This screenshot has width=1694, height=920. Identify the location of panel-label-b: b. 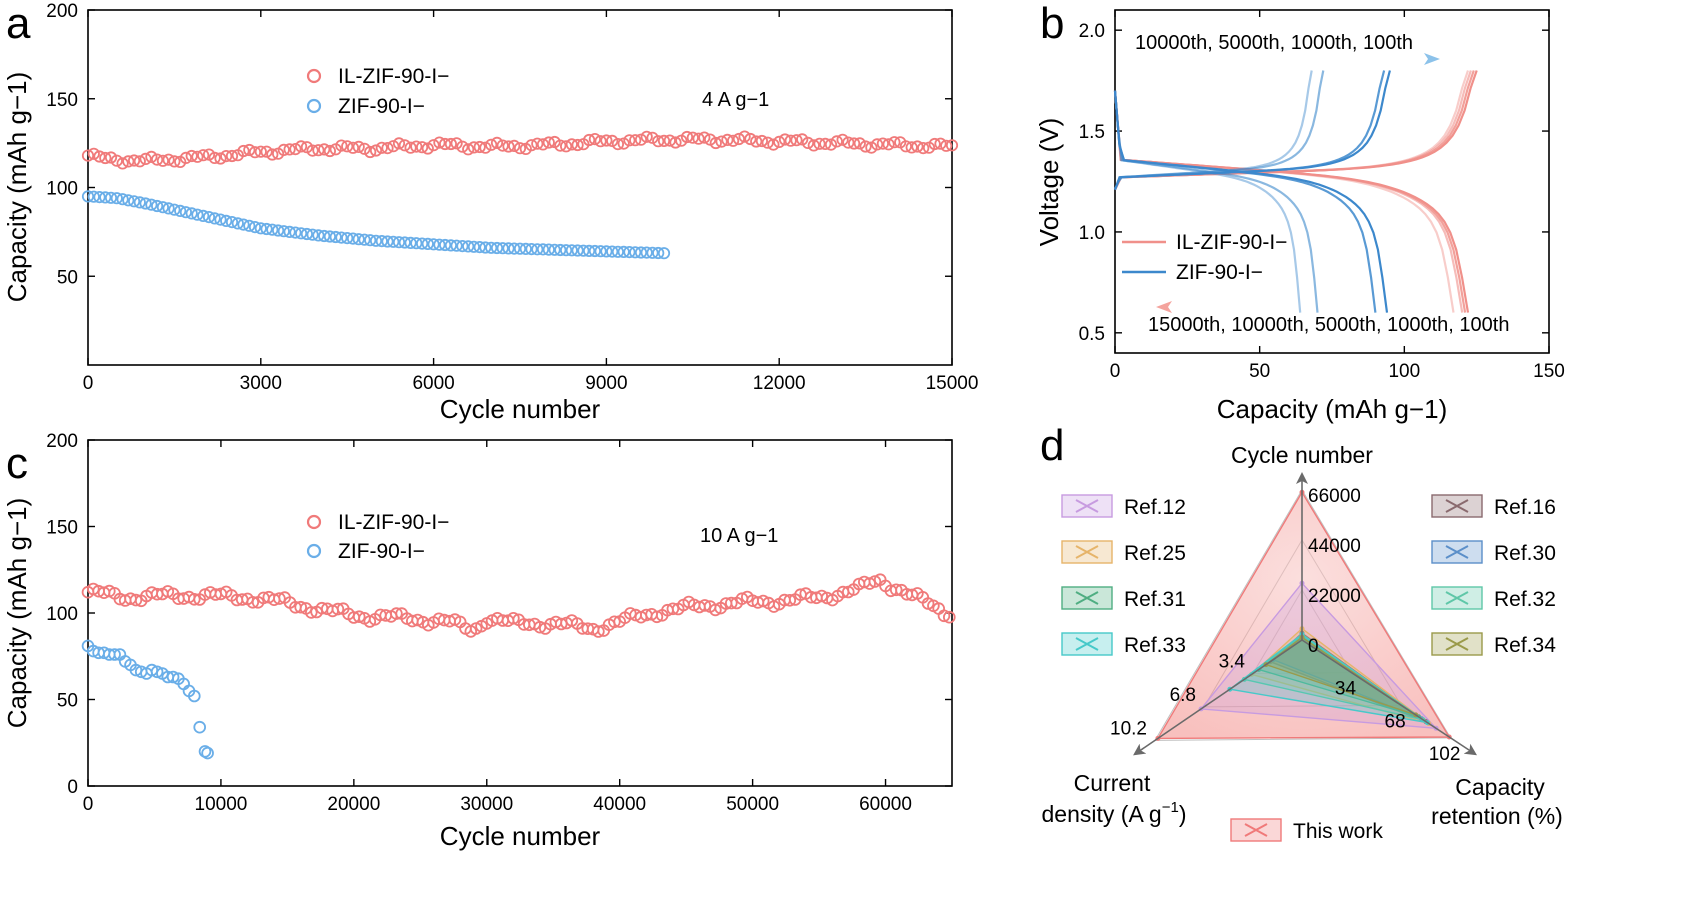
(1052, 24).